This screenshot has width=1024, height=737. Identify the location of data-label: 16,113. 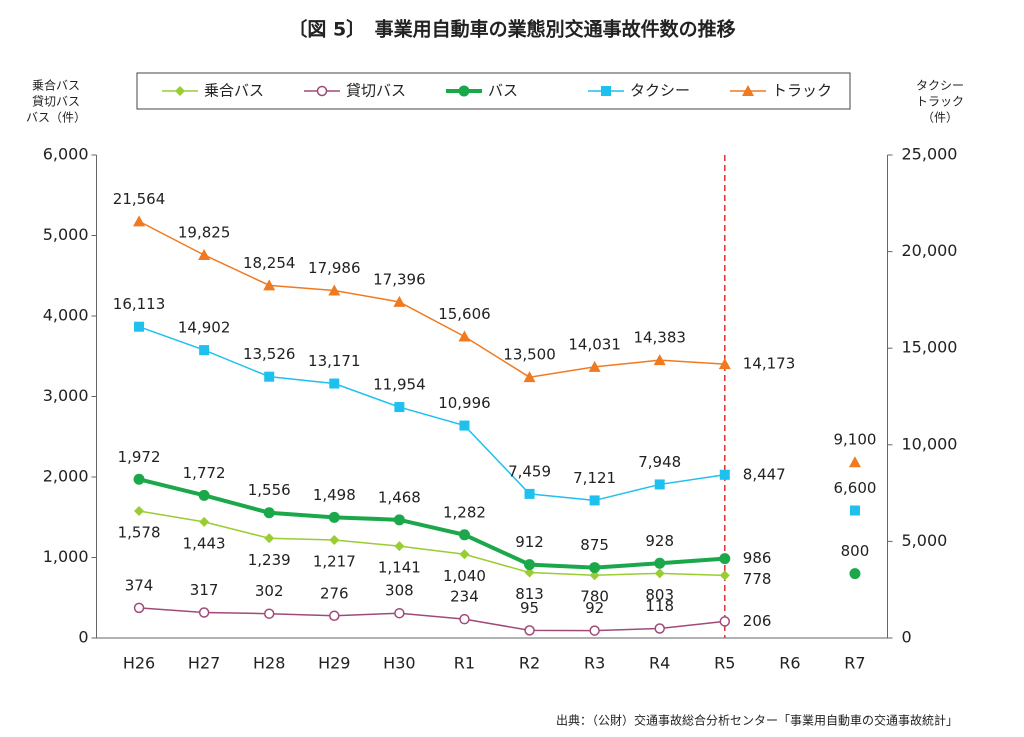
(139, 304).